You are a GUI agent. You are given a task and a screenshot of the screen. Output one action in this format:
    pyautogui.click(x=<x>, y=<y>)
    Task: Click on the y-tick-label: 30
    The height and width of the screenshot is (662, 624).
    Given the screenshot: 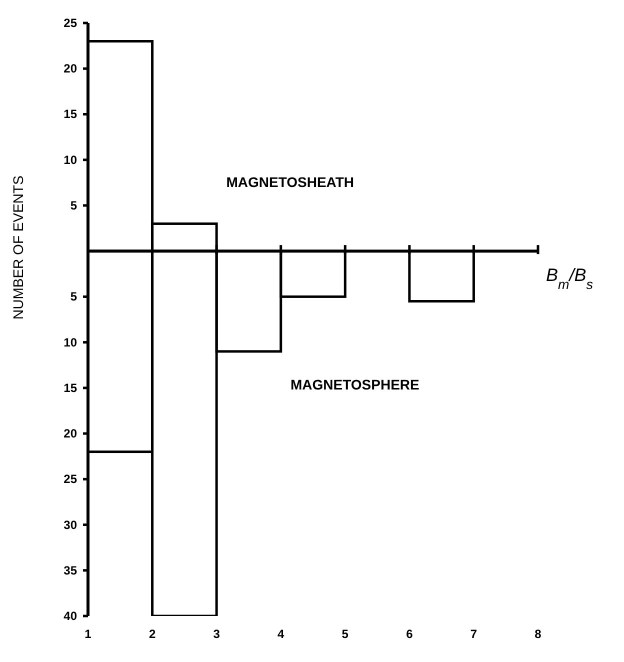 What is the action you would take?
    pyautogui.click(x=71, y=525)
    